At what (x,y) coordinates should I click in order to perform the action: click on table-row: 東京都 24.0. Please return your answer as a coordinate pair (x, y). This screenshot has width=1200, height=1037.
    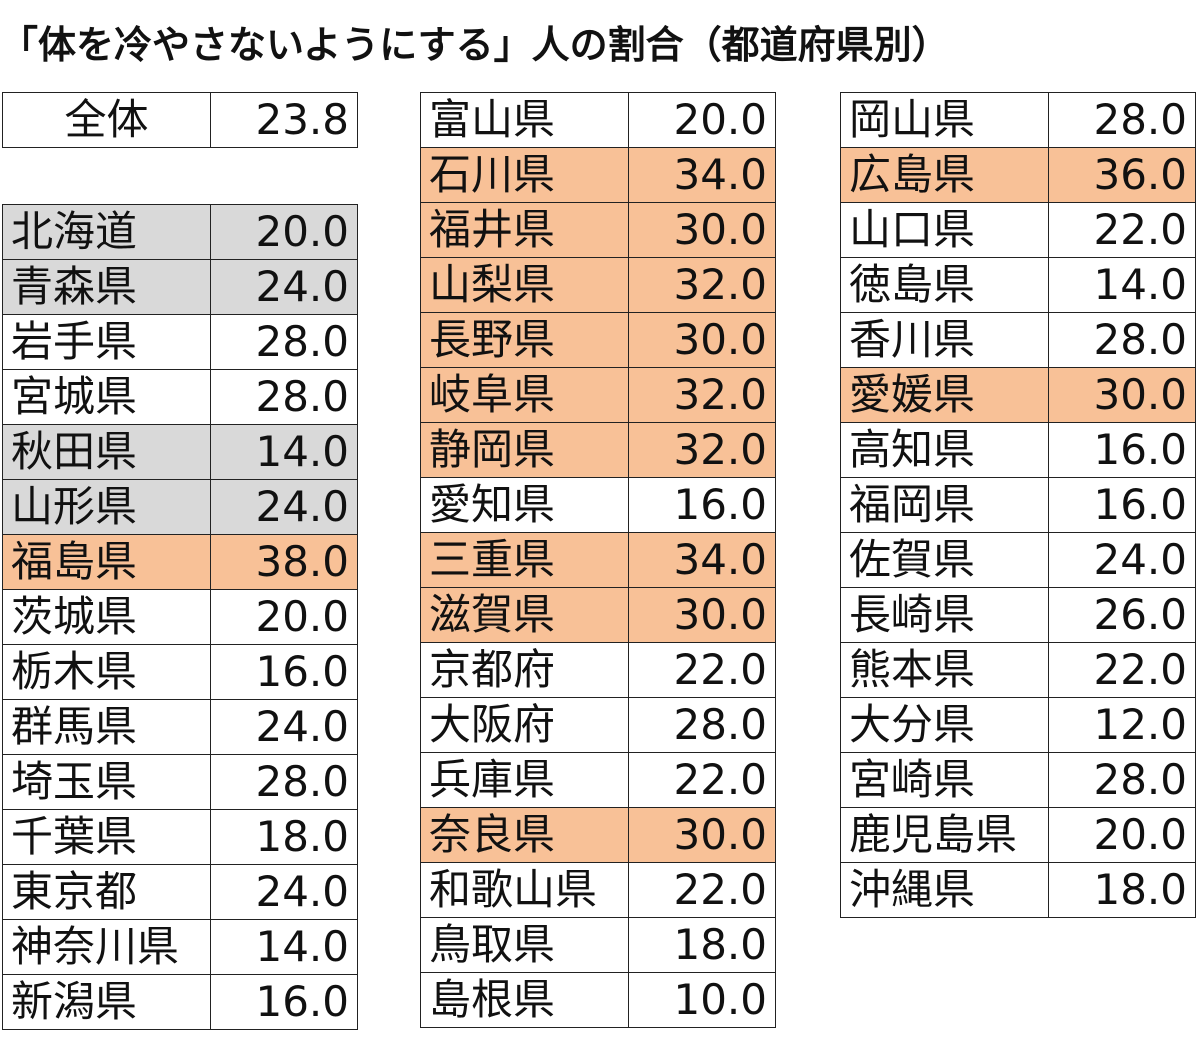
    Looking at the image, I should click on (180, 892).